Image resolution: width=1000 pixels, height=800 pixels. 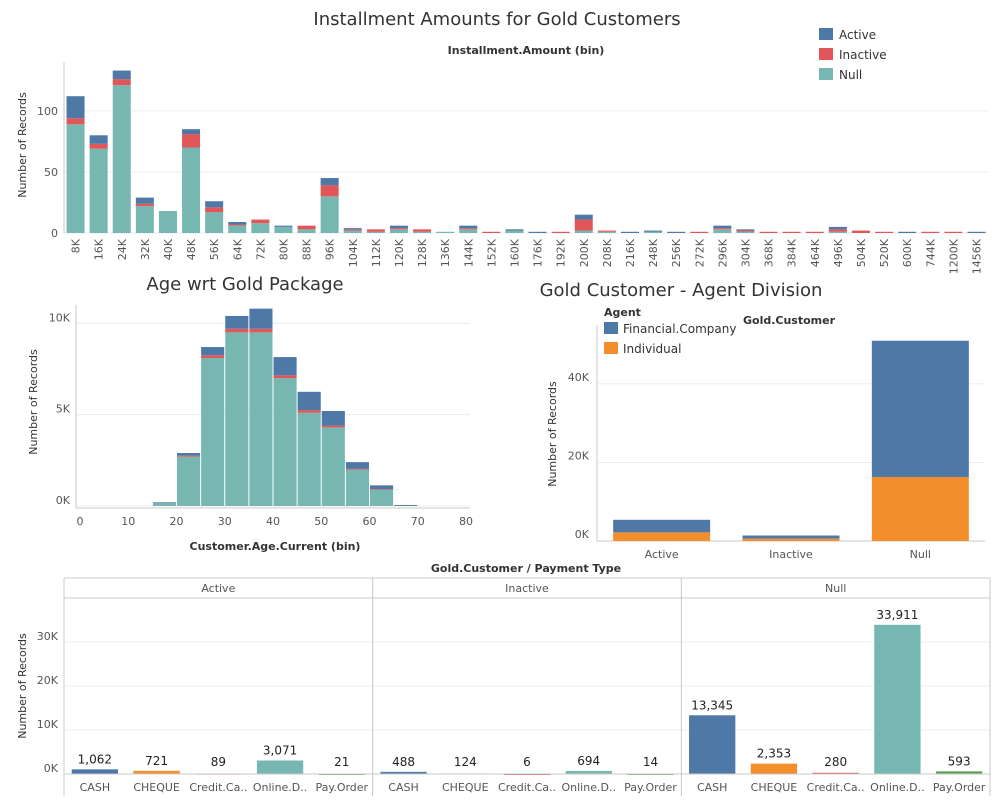 What do you see at coordinates (774, 768) in the screenshot?
I see `bar-cheque` at bounding box center [774, 768].